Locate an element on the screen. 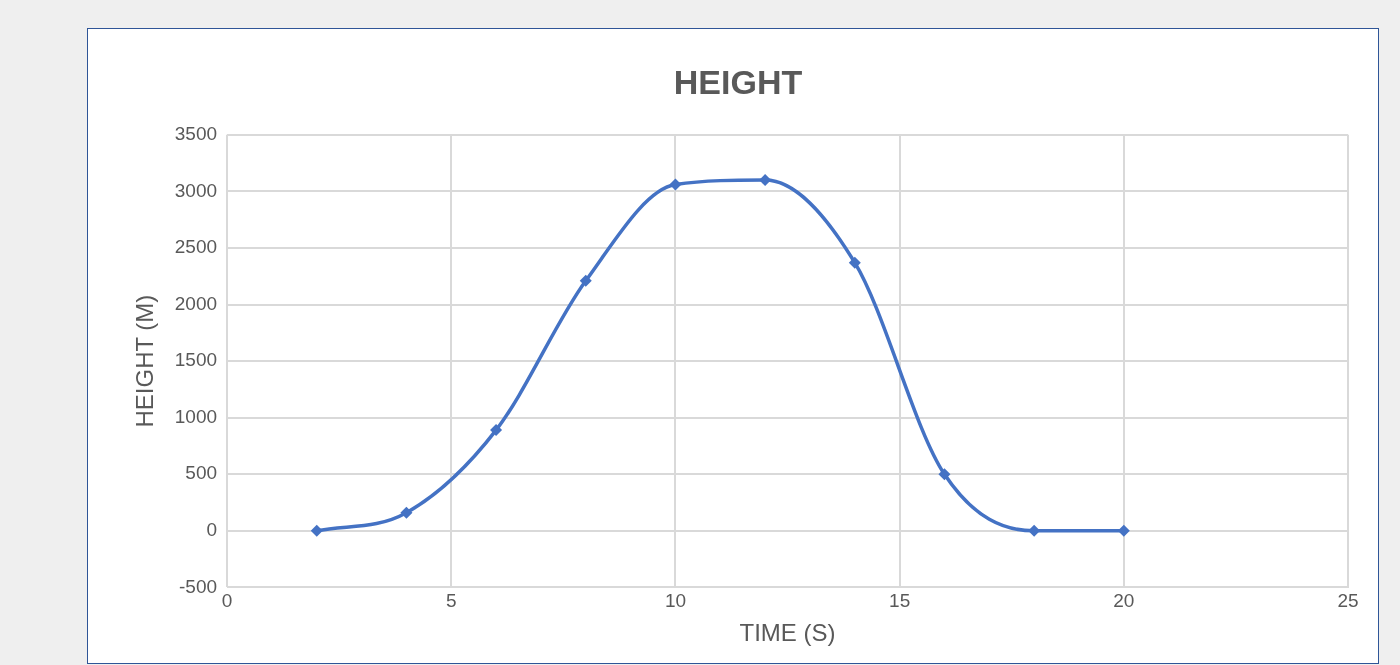 This screenshot has width=1400, height=665. y-tick-label: 2000 is located at coordinates (196, 303).